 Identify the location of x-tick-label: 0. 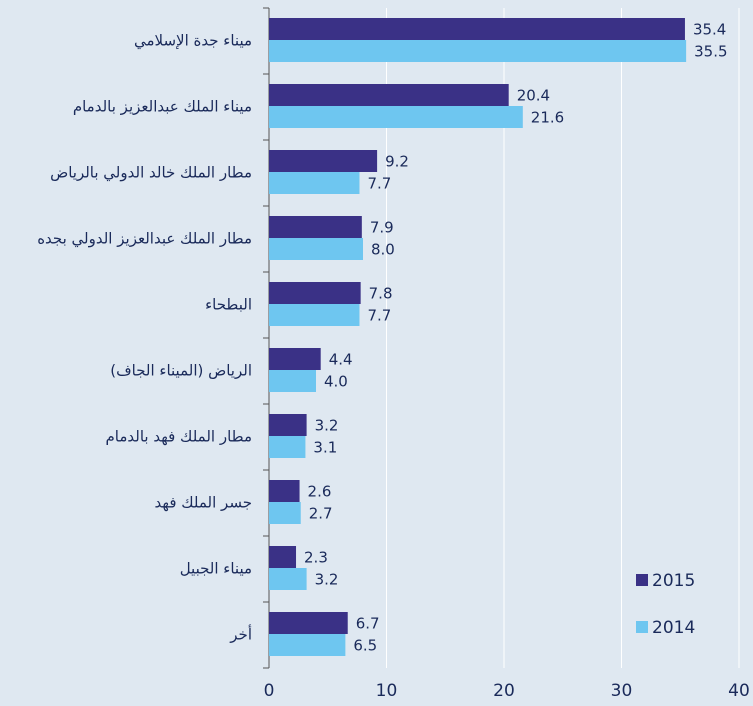
(269, 691).